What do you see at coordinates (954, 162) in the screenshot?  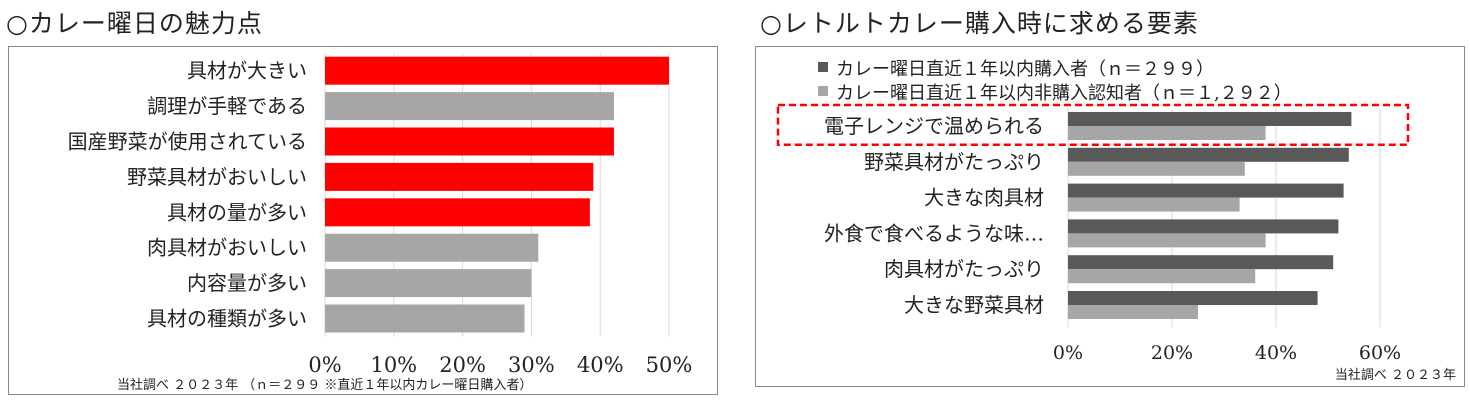 I see `category-label: 野菜具材がたっぷり` at bounding box center [954, 162].